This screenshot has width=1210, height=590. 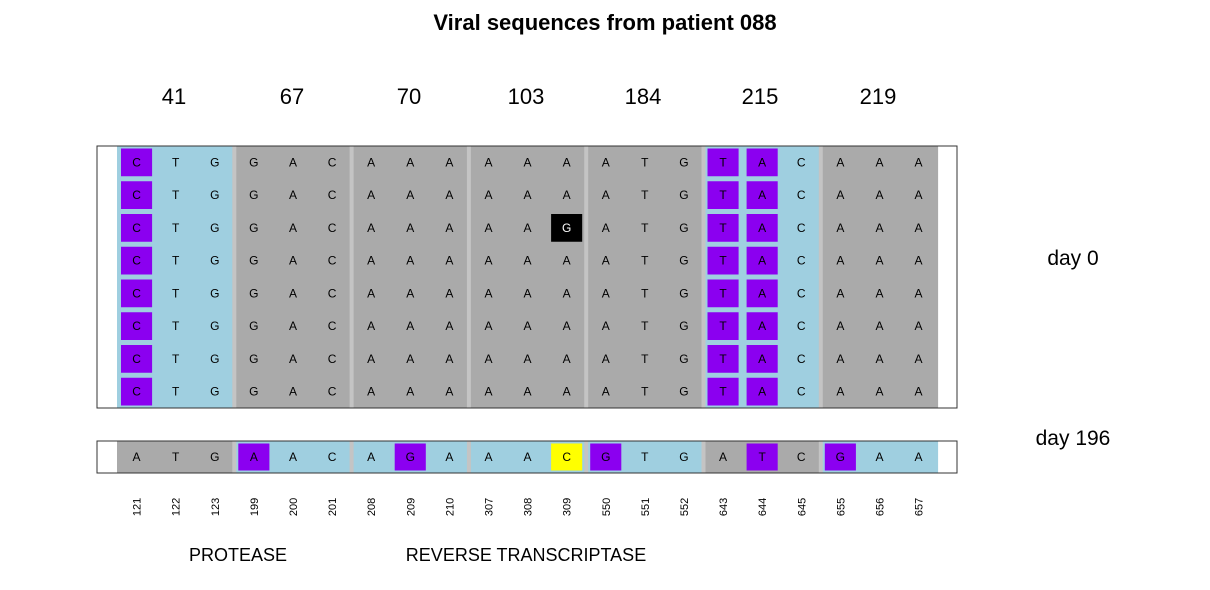 I want to click on codon-label-6: 219, so click(x=878, y=96).